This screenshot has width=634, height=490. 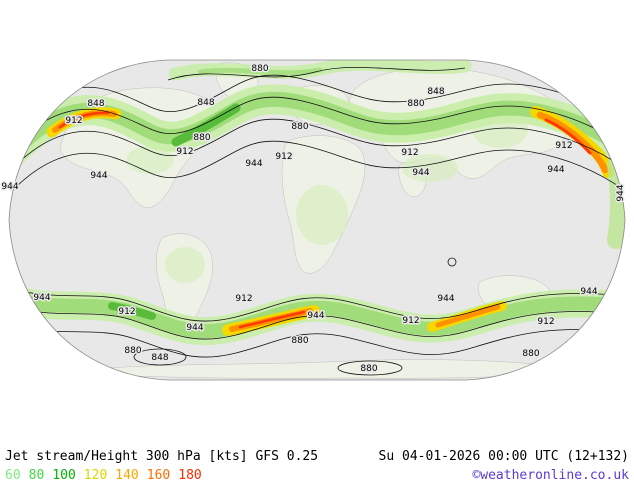 What do you see at coordinates (190, 475) in the screenshot?
I see `legend-value-180: 180` at bounding box center [190, 475].